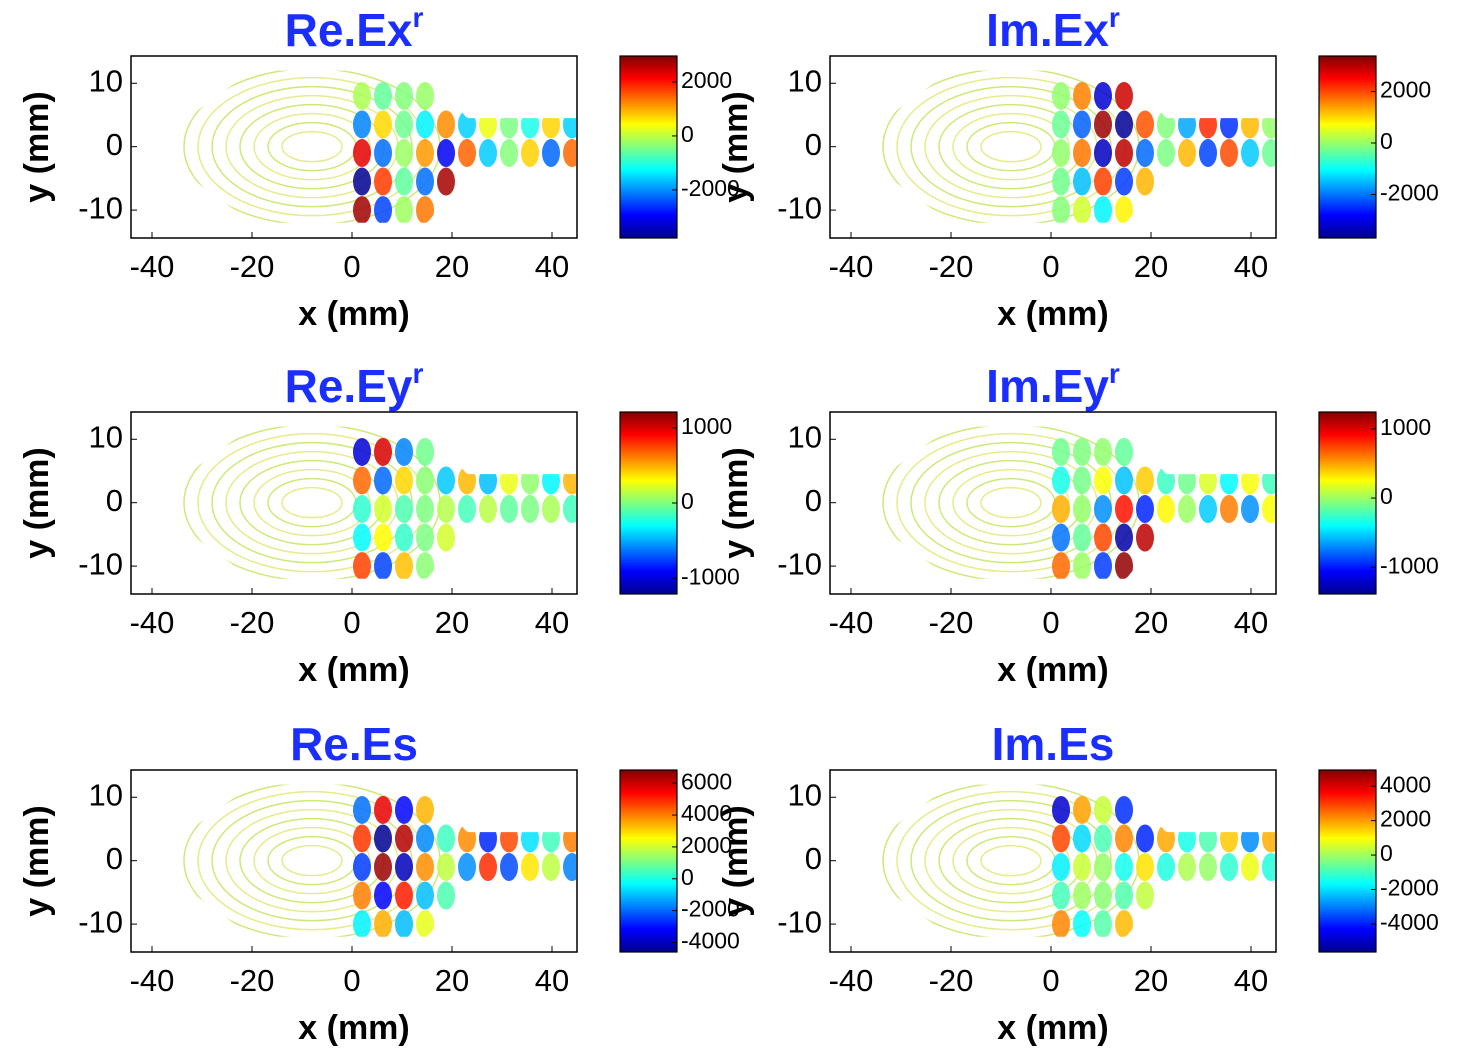  Describe the element at coordinates (1047, 386) in the screenshot. I see `title-main: Im.Ey` at that location.